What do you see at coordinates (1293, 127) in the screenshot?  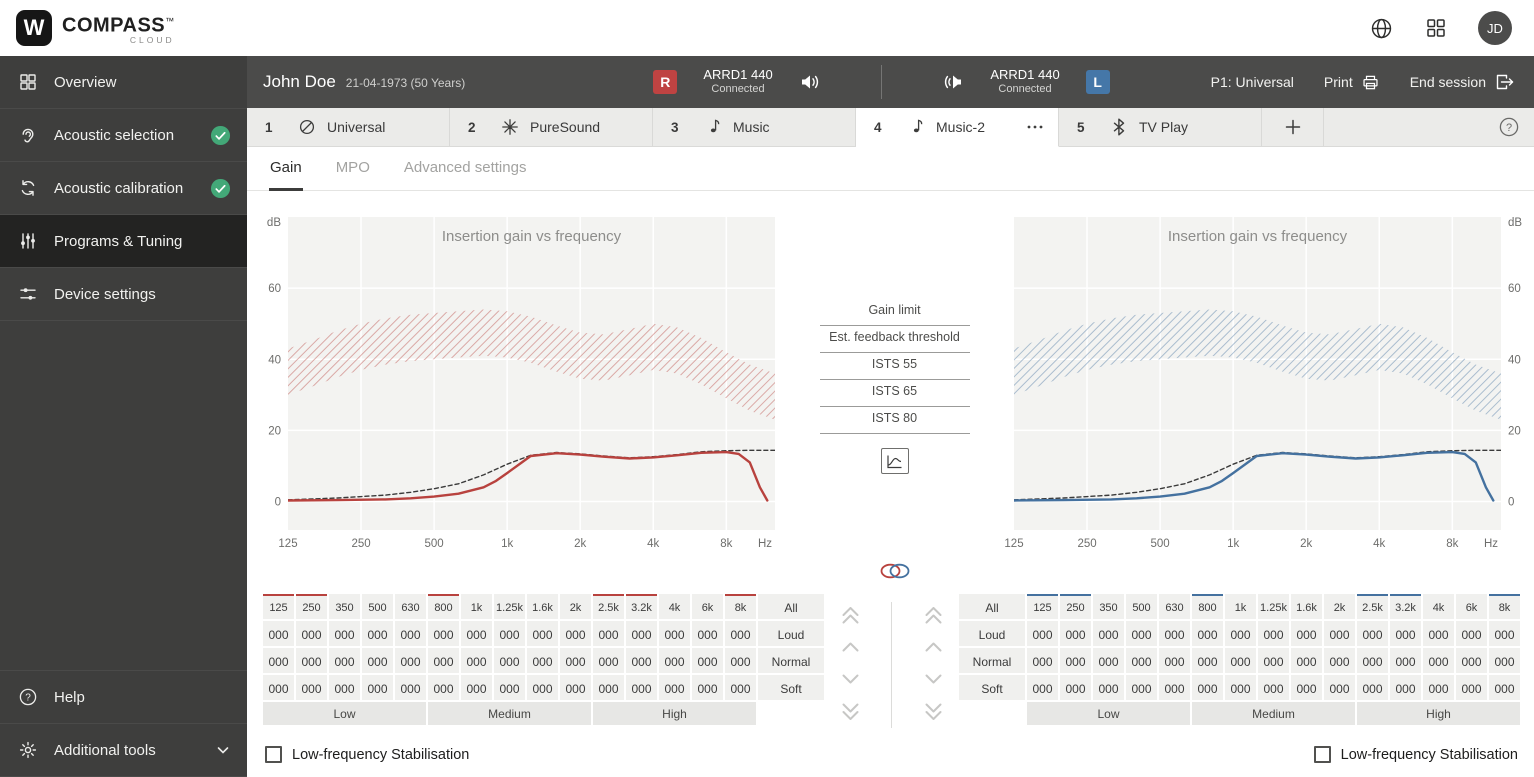 I see `add-program-tab-button` at bounding box center [1293, 127].